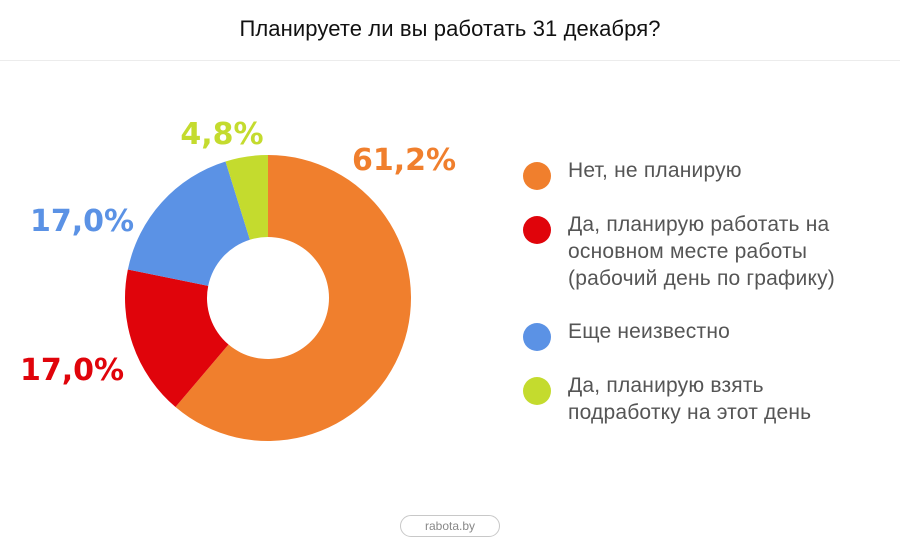  I want to click on value-label-no: 61,2%, so click(404, 160).